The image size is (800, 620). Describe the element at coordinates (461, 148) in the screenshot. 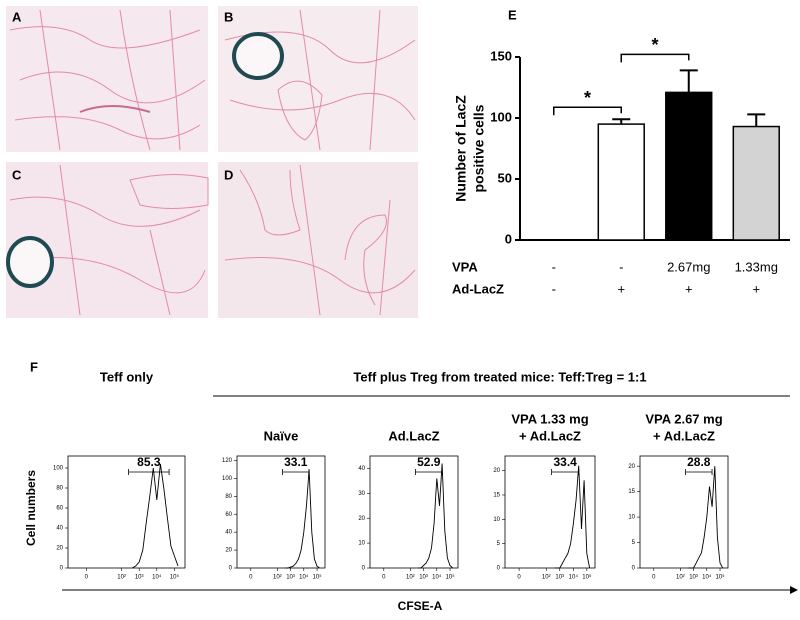

I see `y-axis-label: Number of LacZ` at that location.